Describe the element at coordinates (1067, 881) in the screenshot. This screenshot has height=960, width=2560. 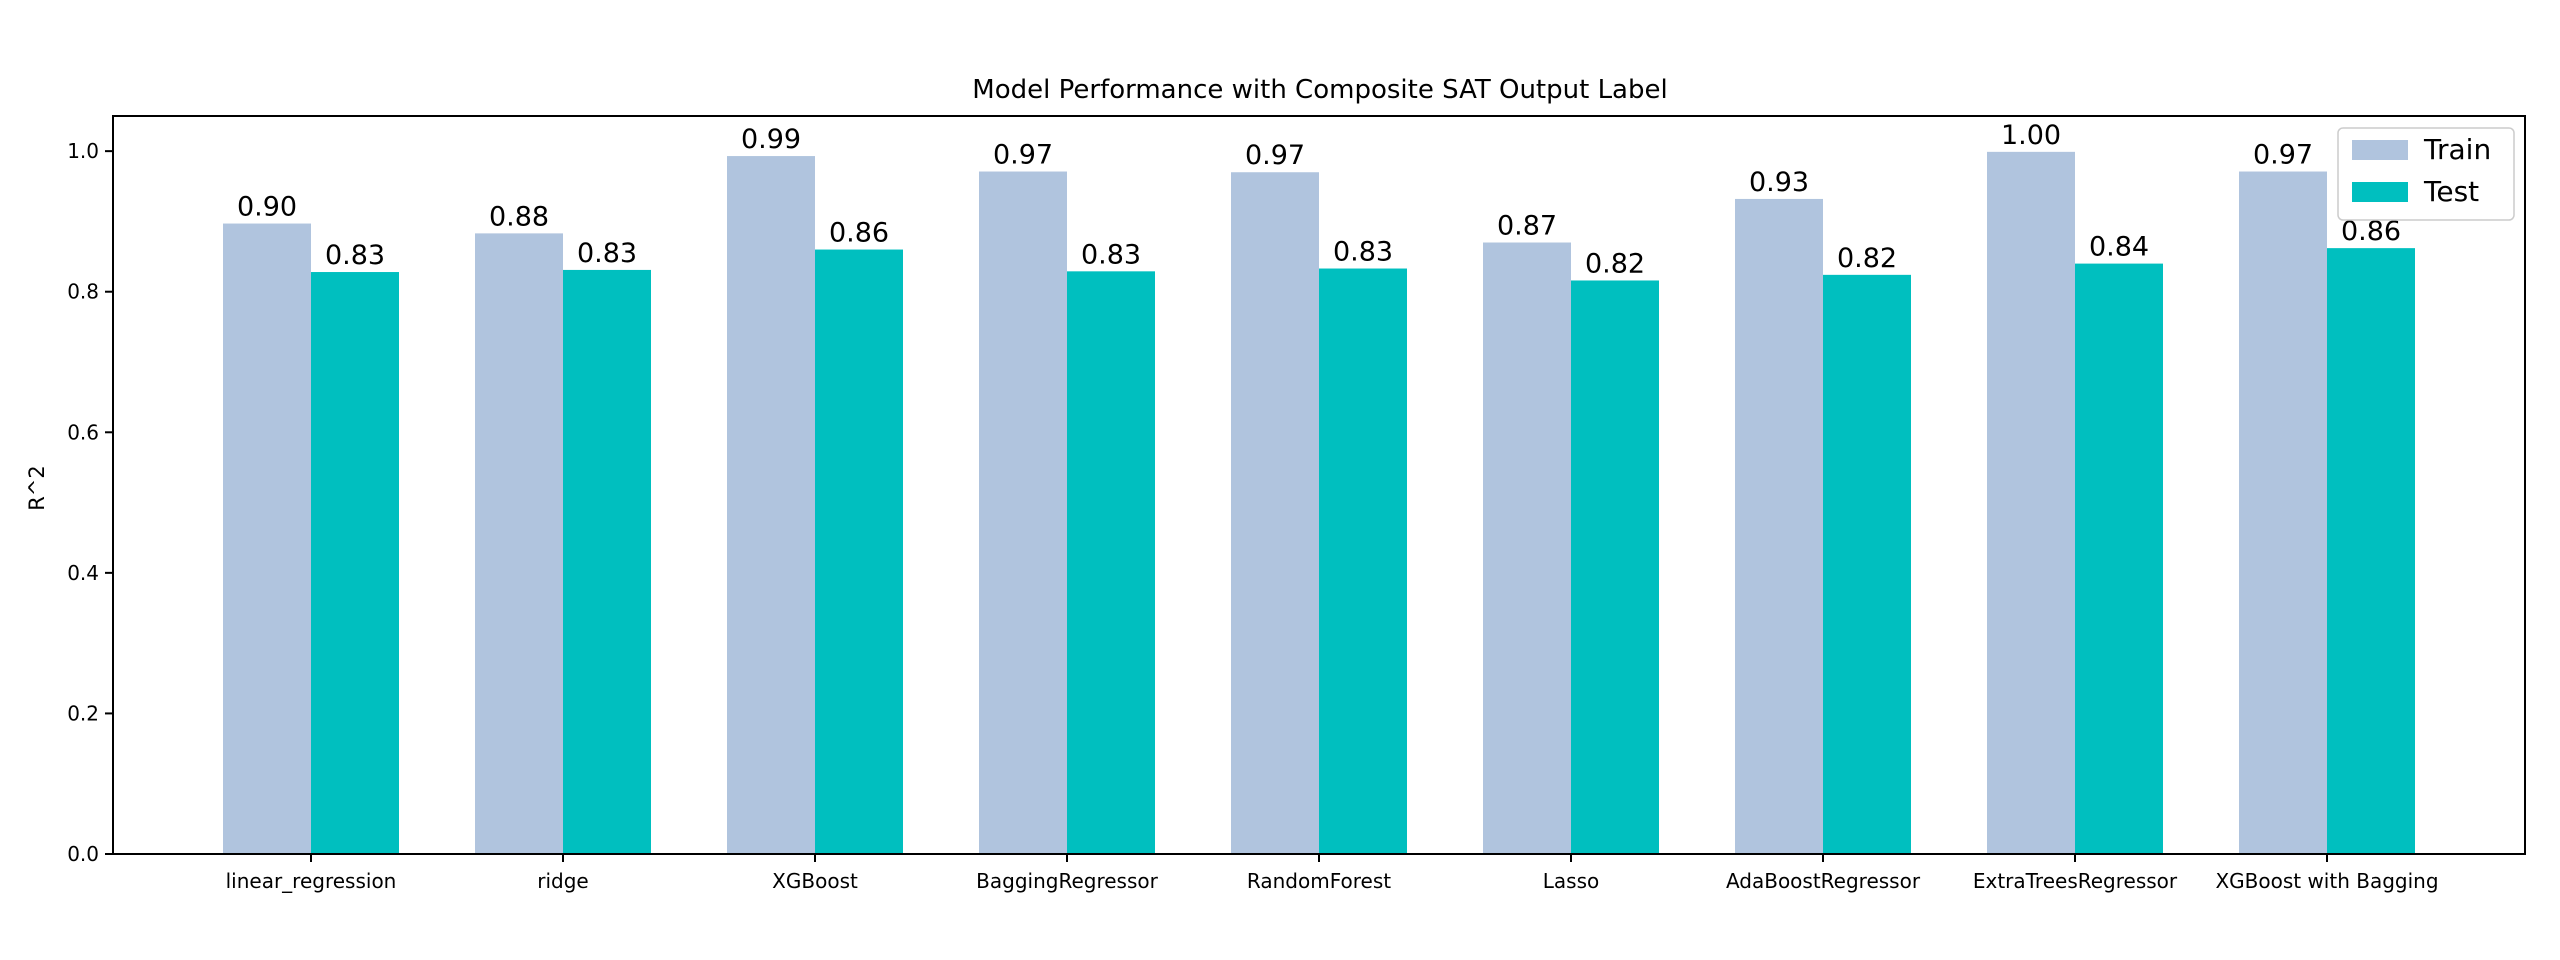
I see `x-tick-label: BaggingRegressor` at that location.